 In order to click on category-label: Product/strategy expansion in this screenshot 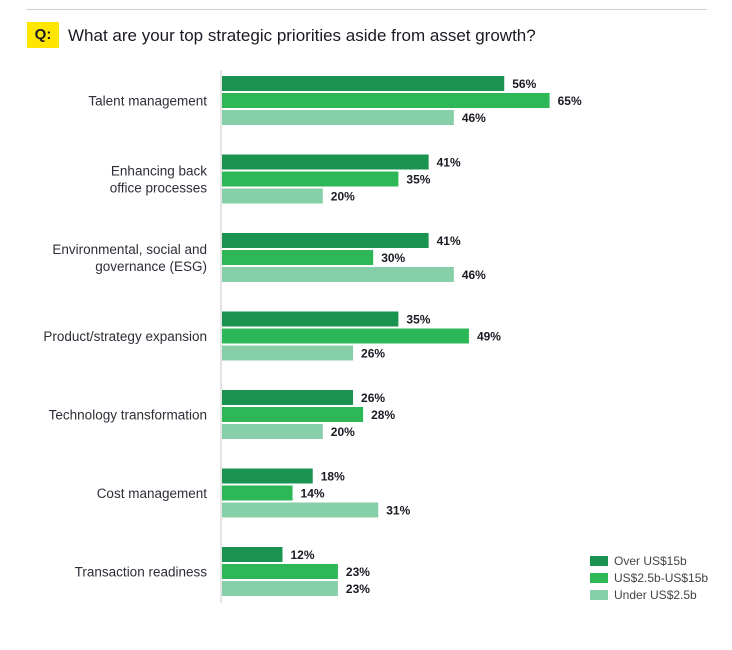, I will do `click(125, 336)`.